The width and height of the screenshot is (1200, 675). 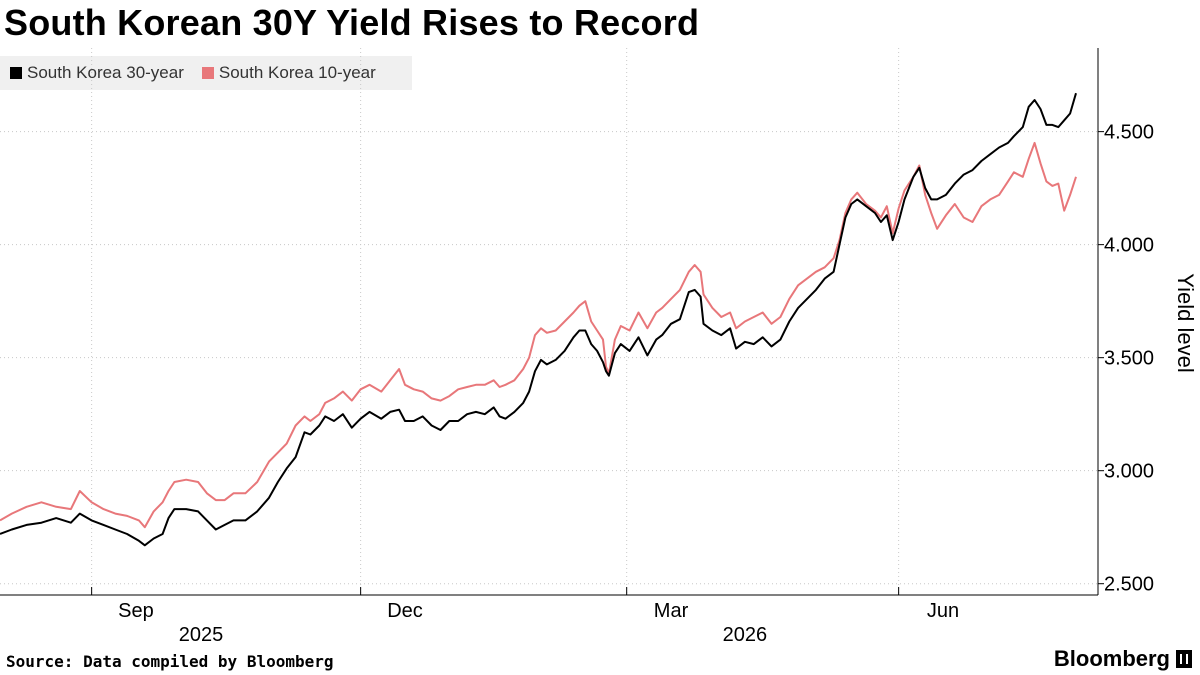 I want to click on x-tick-label: Mar, so click(x=671, y=611).